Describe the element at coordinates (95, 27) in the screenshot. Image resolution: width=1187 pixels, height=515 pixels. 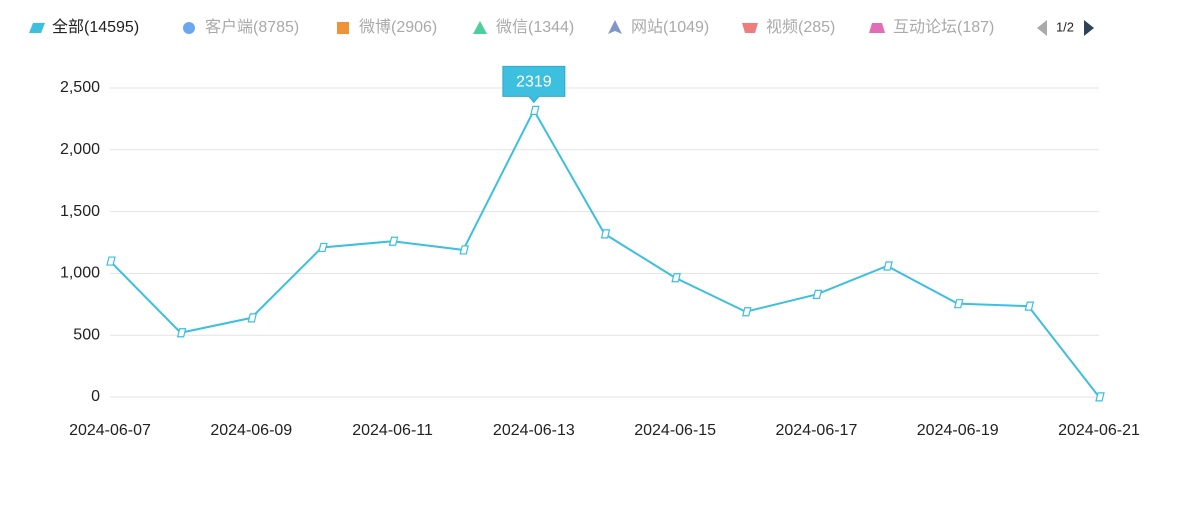
I see `legend-label: 全部(14595)` at that location.